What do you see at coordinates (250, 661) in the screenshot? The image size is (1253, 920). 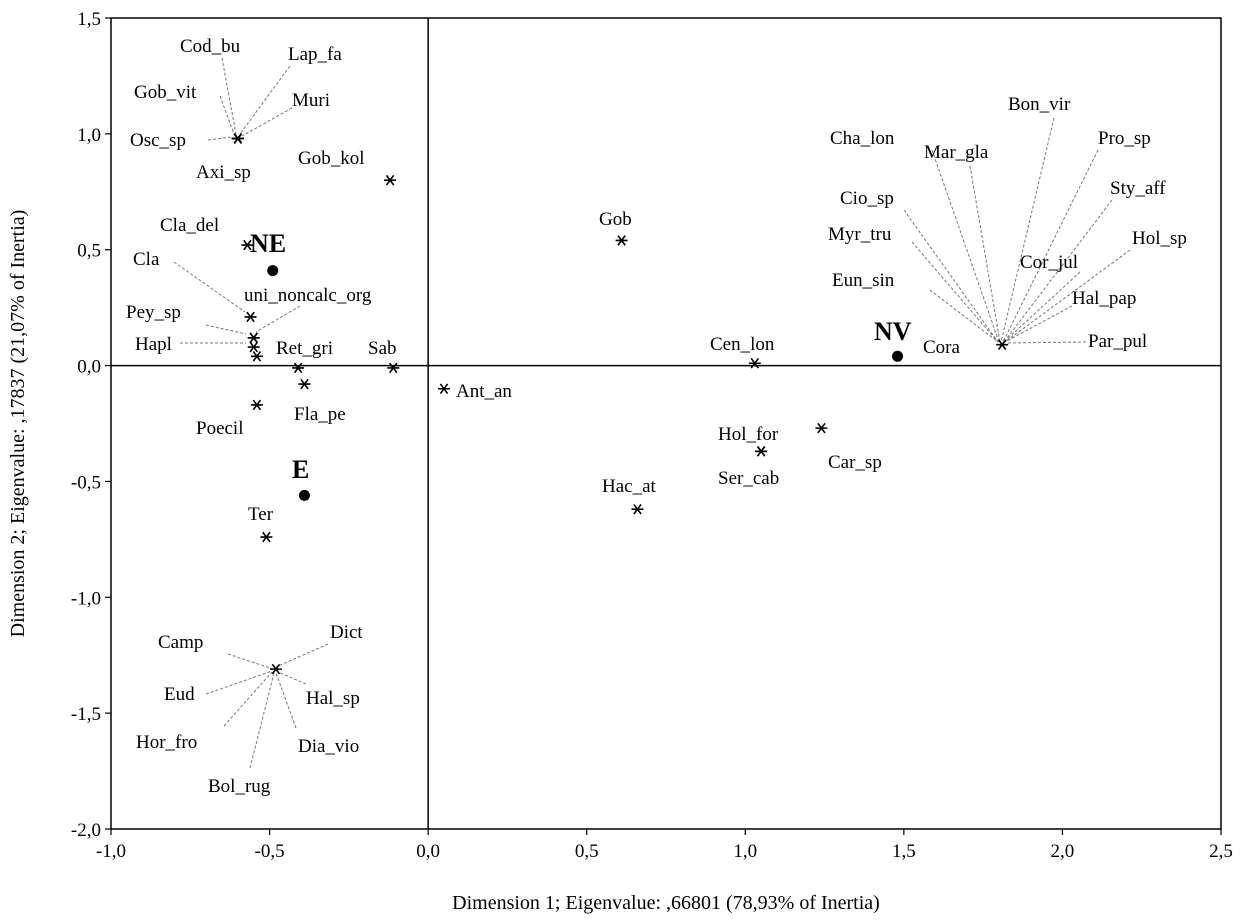 I see `leader-camp` at bounding box center [250, 661].